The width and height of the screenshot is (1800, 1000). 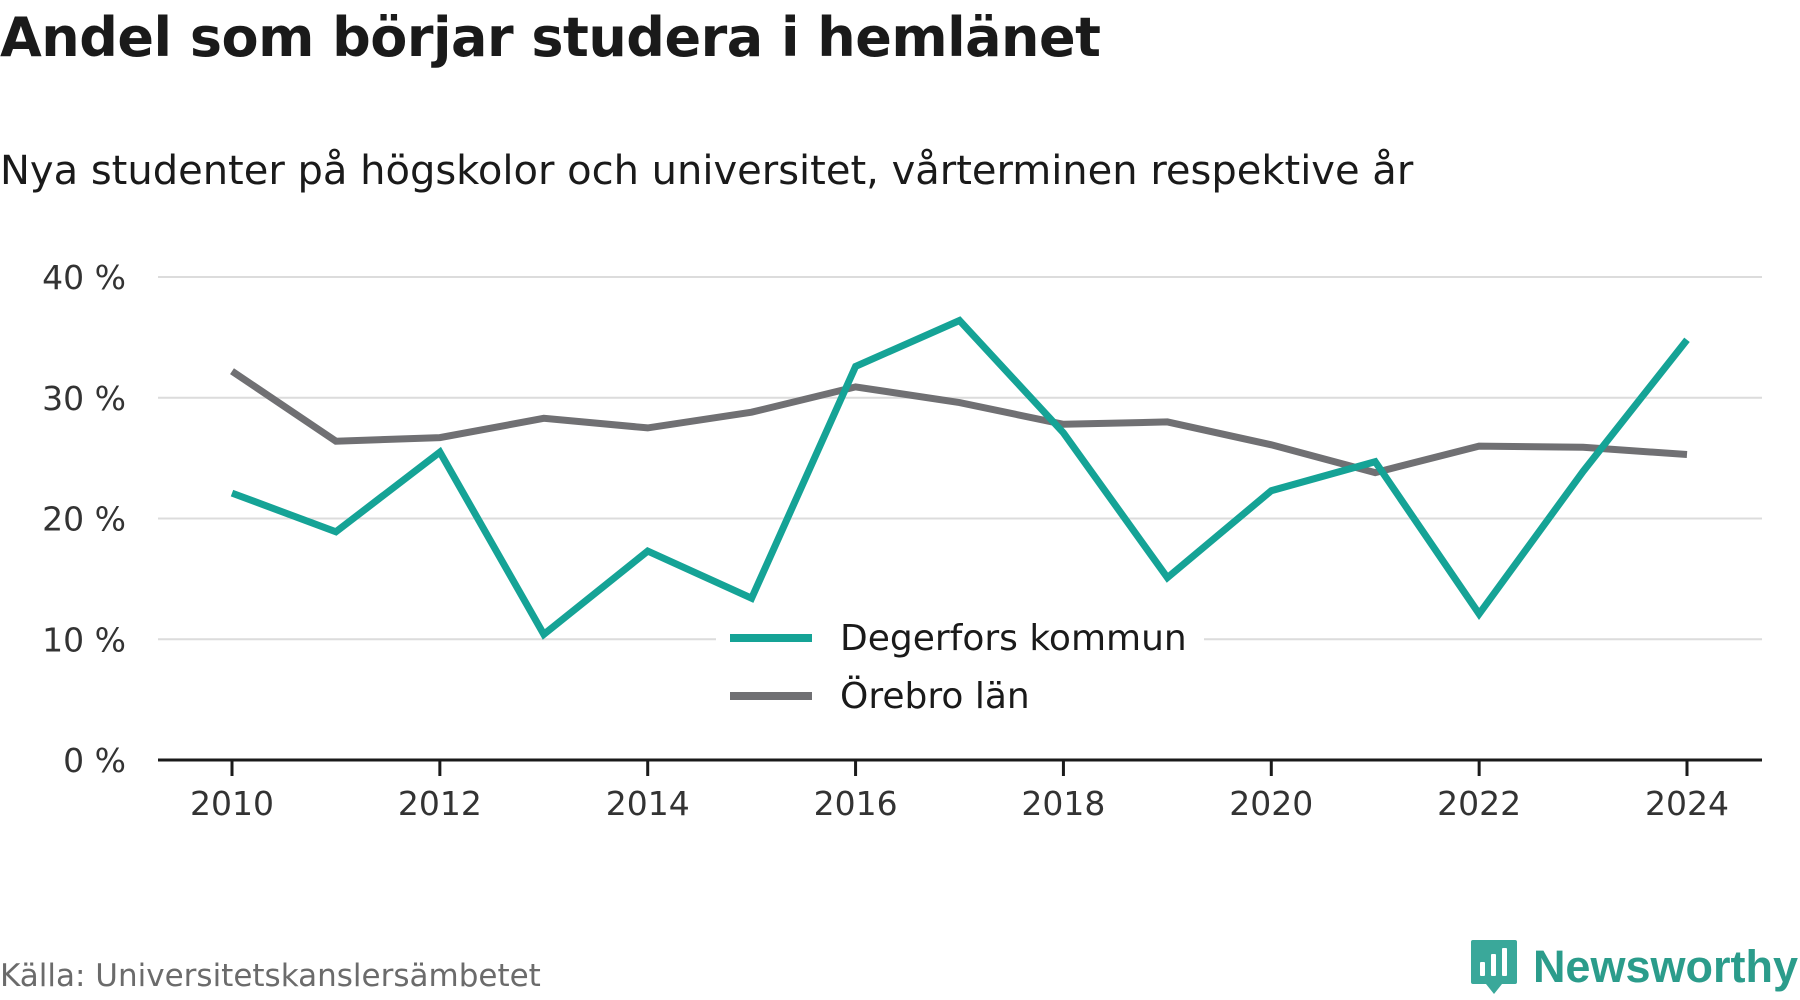 What do you see at coordinates (648, 803) in the screenshot?
I see `x-tick-label: 2014` at bounding box center [648, 803].